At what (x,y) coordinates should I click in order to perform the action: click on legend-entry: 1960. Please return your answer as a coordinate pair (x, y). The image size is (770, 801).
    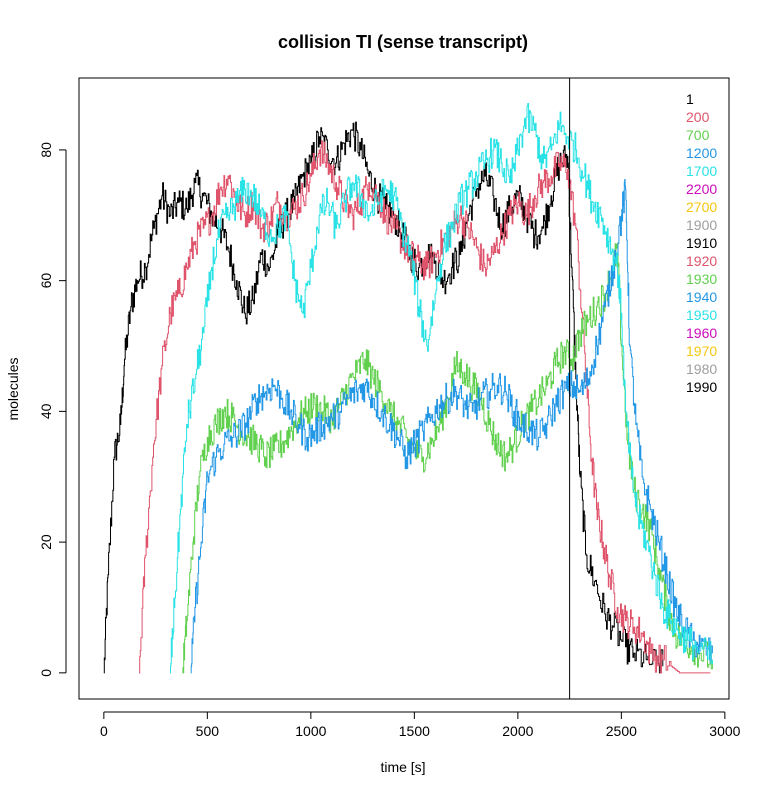
    Looking at the image, I should click on (701, 333).